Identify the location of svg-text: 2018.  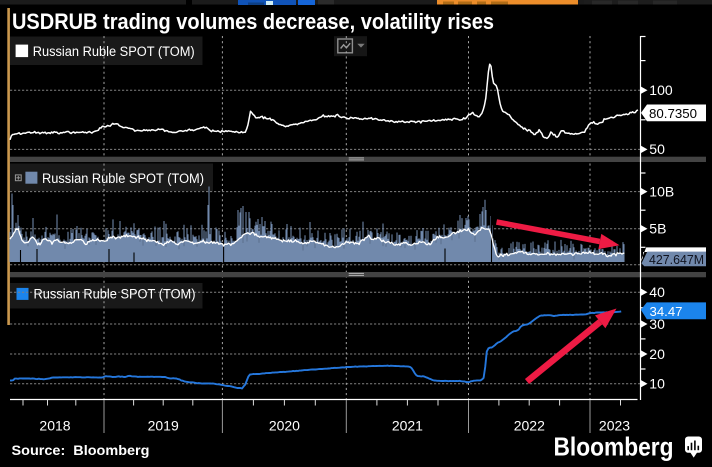
(54, 426).